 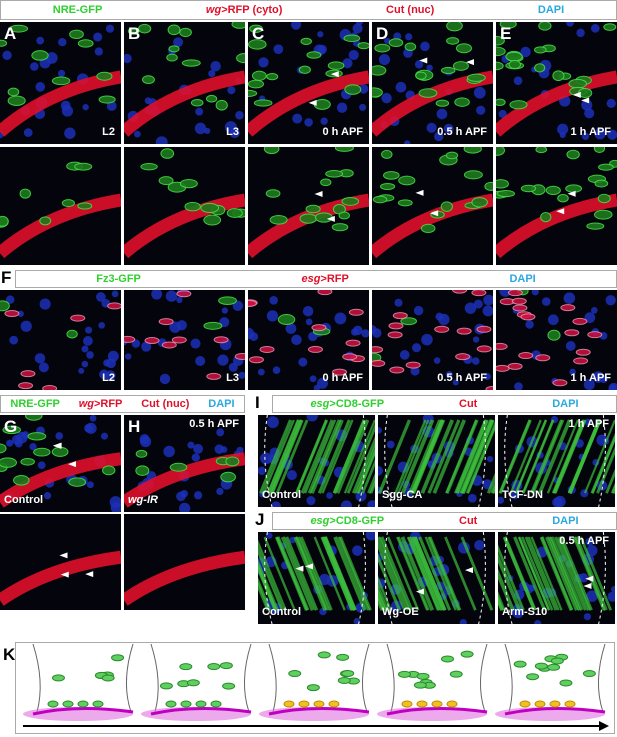 I want to click on legend-text: Fz3-GFP, so click(x=118, y=279).